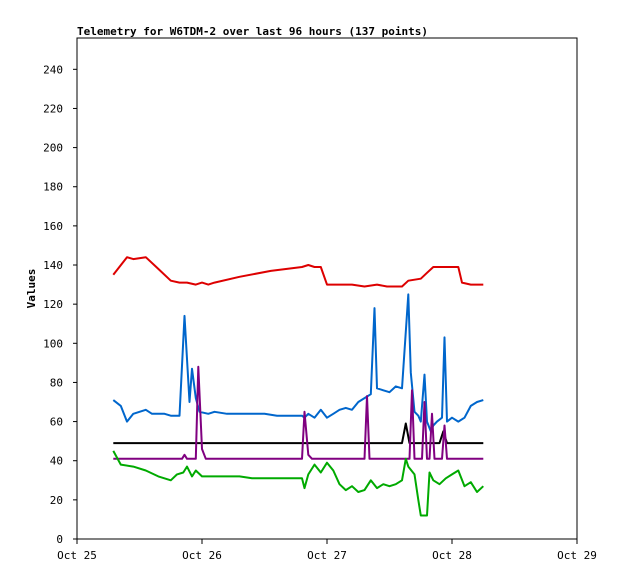 This screenshot has width=618, height=579. What do you see at coordinates (59, 539) in the screenshot?
I see `y-tick-label: 0` at bounding box center [59, 539].